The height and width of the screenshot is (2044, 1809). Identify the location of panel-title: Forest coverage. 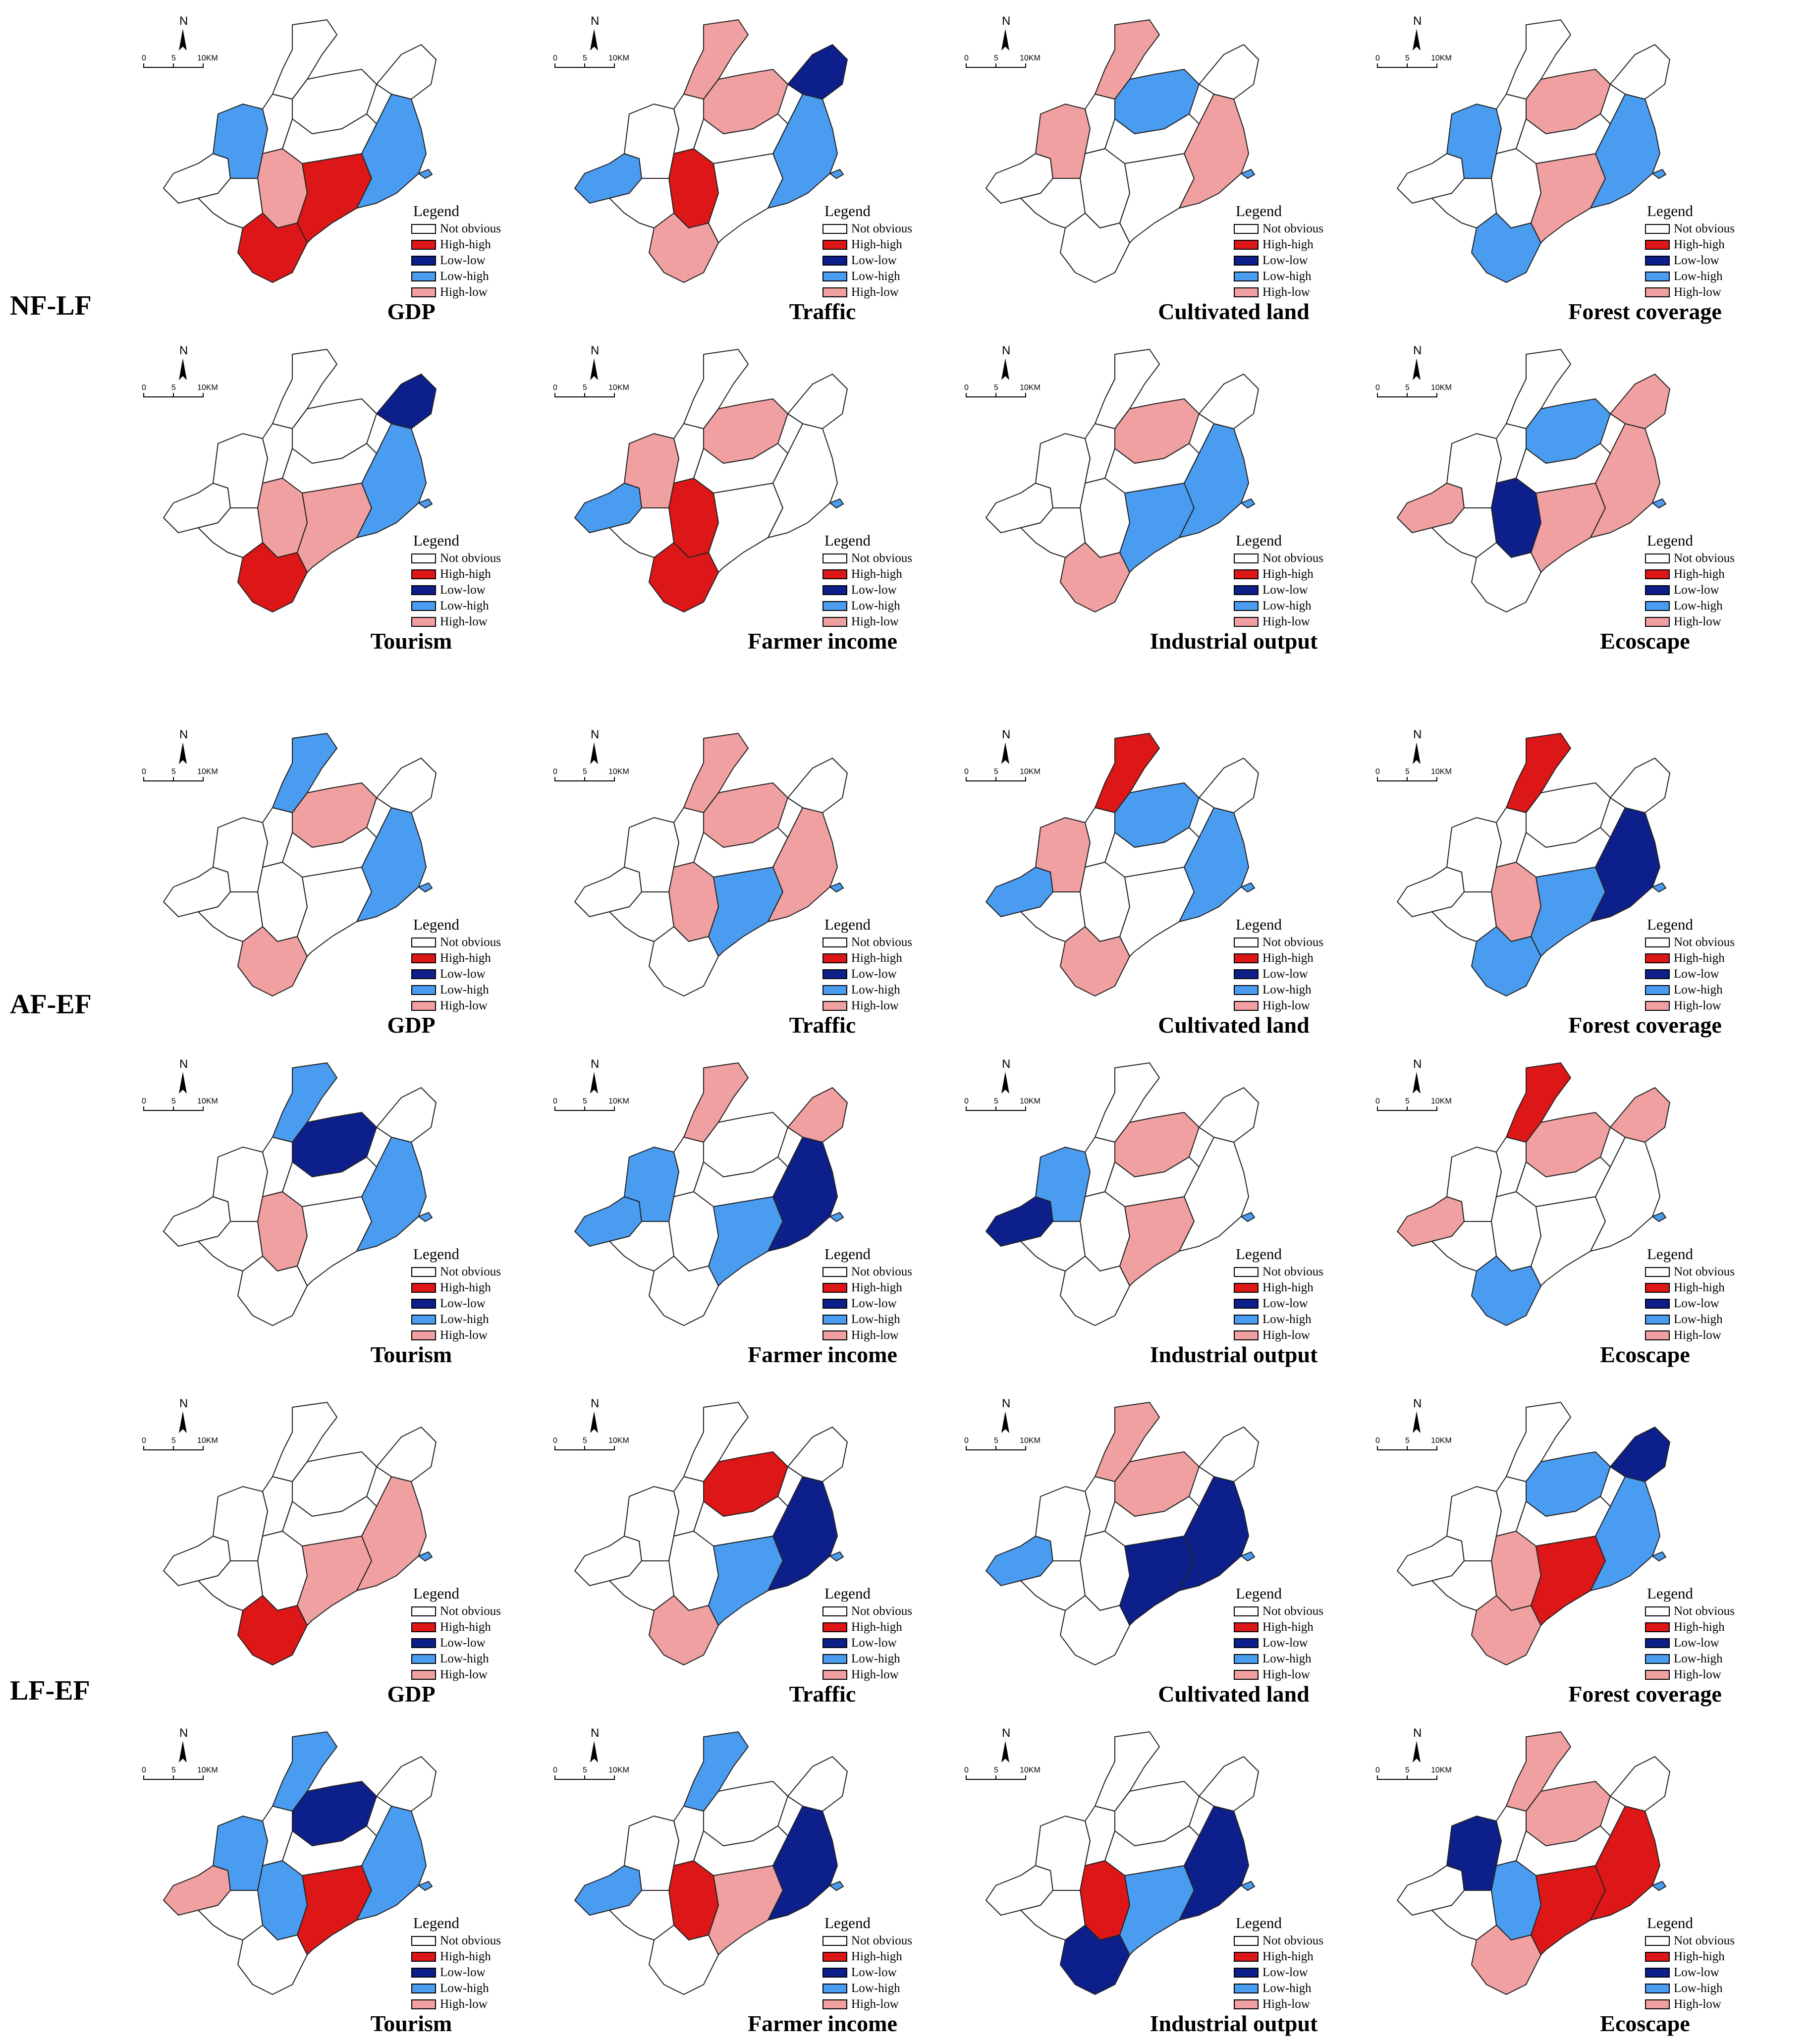
(1645, 1694).